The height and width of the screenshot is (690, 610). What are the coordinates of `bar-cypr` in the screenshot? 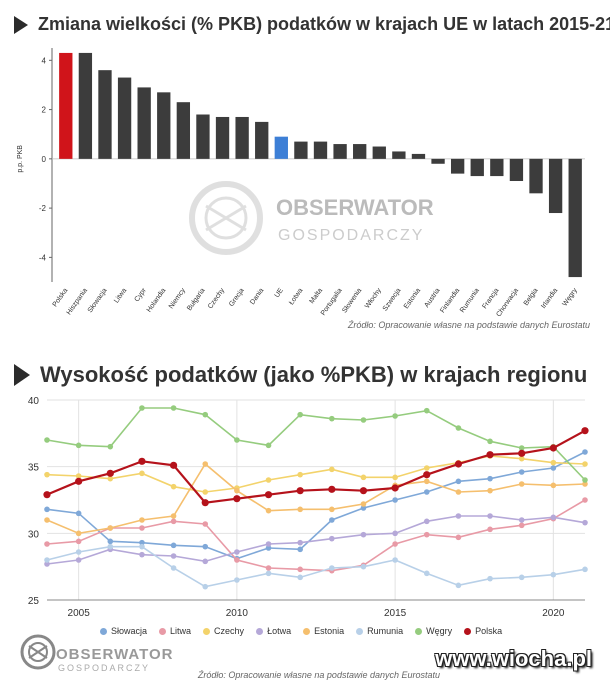 It's located at (144, 123).